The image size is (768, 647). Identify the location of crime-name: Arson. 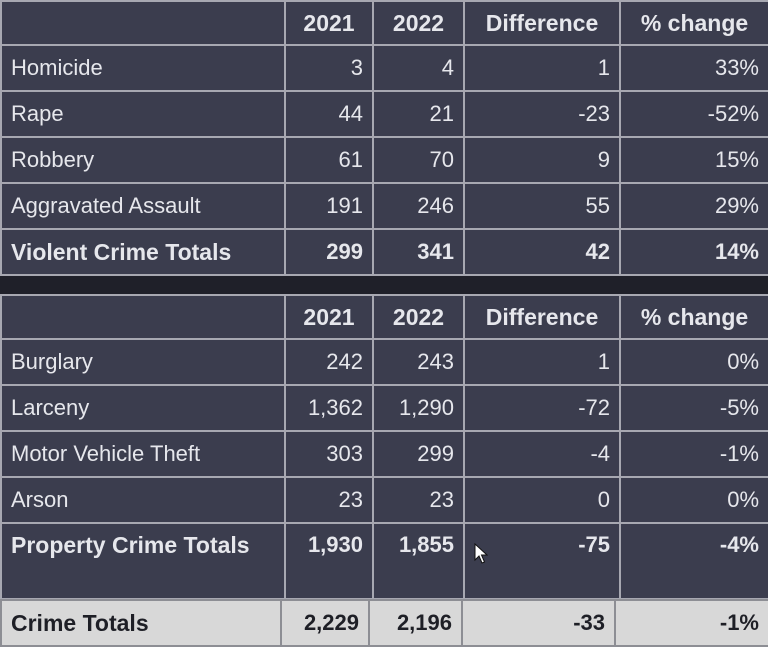
(143, 500).